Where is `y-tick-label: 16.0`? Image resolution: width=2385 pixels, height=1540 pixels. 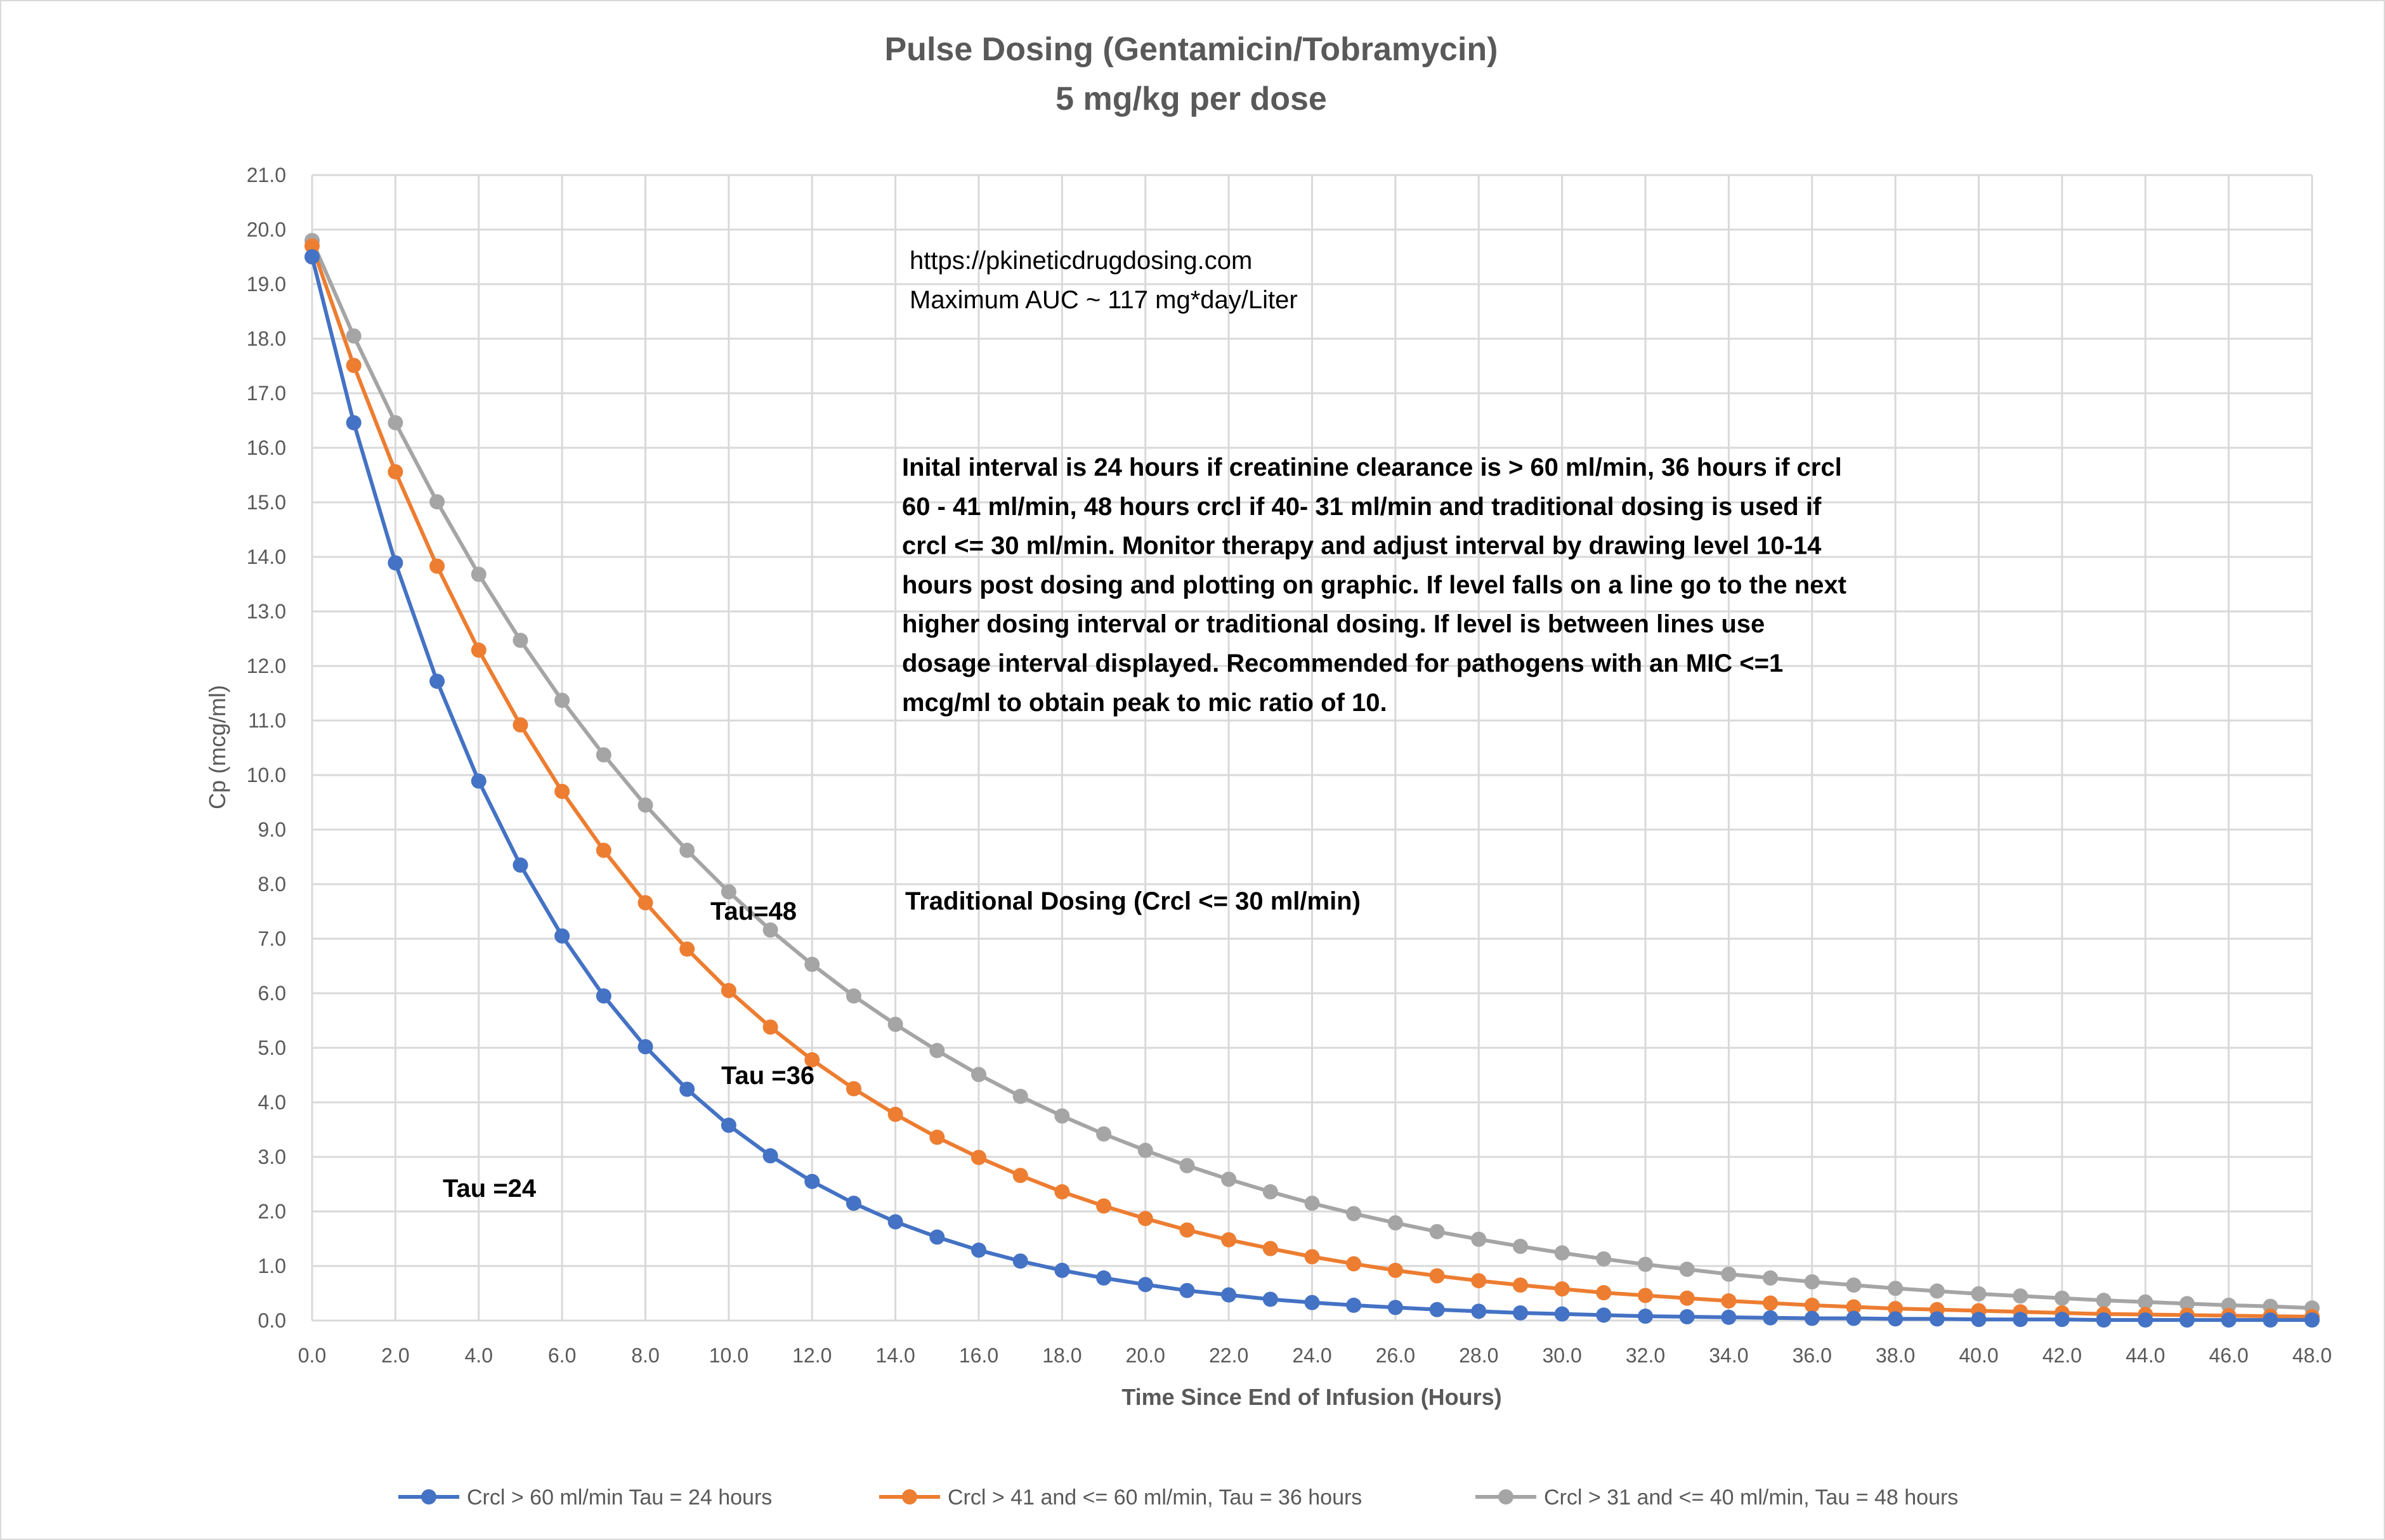 y-tick-label: 16.0 is located at coordinates (266, 447).